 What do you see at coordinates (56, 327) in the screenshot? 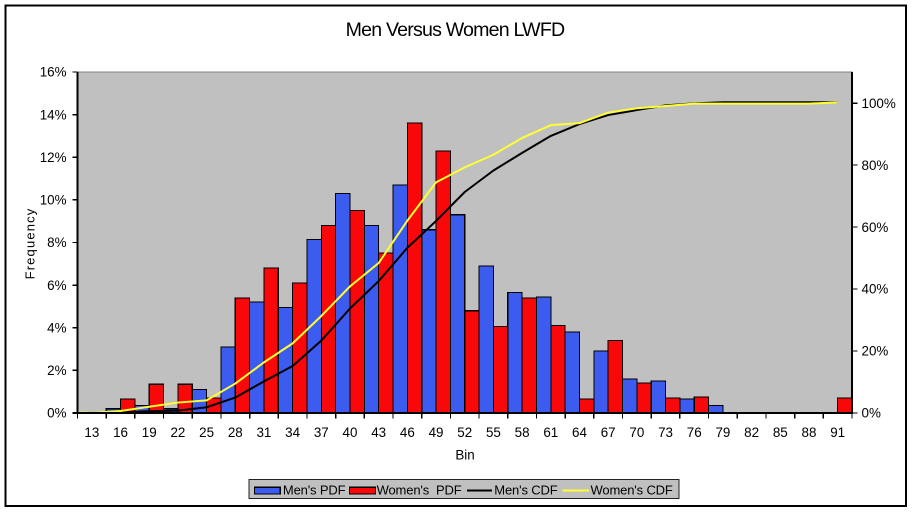
I see `svg-text: 4%` at bounding box center [56, 327].